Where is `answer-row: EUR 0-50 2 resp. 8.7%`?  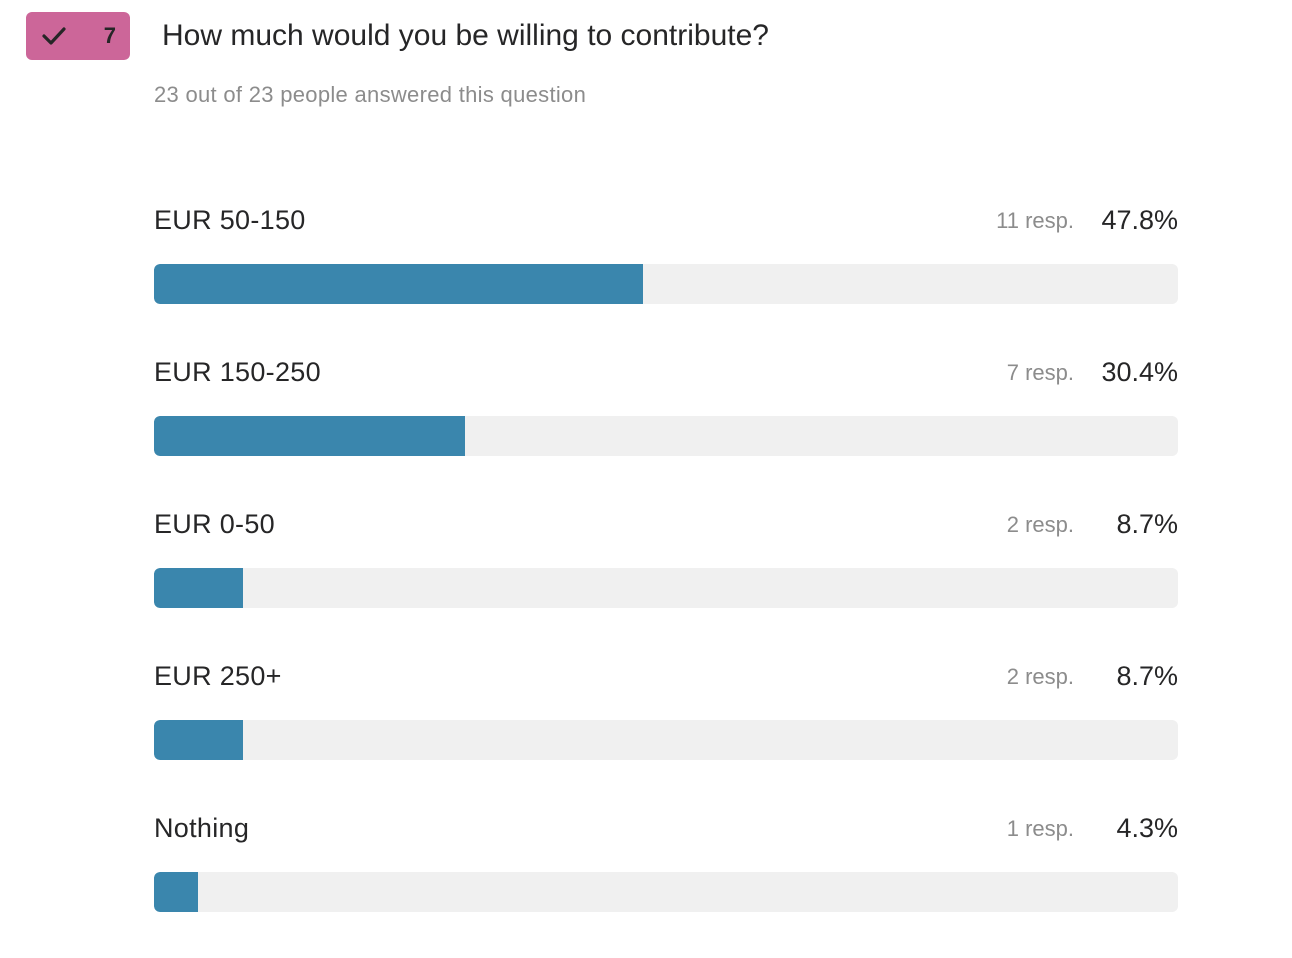
answer-row: EUR 0-50 2 resp. 8.7% is located at coordinates (666, 578).